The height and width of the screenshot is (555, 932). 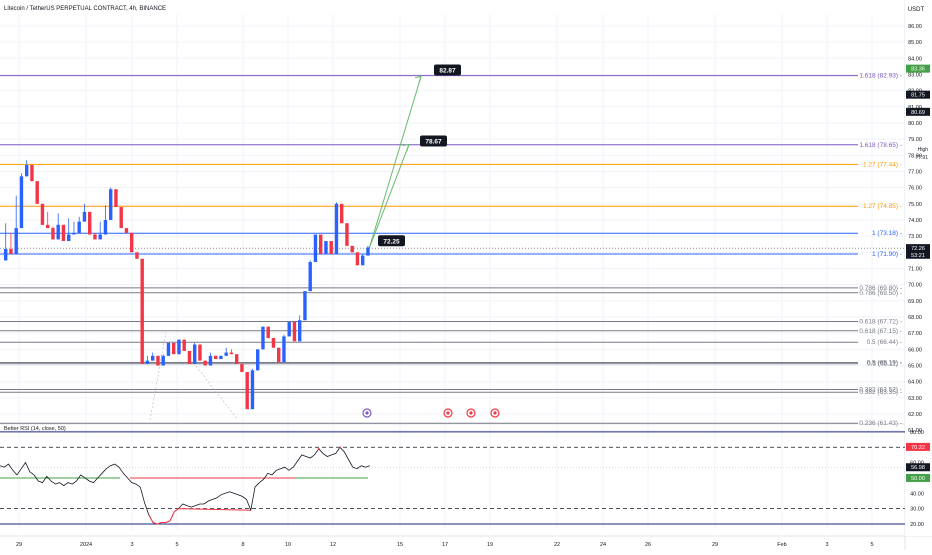 I want to click on rsi-badge-text: 70.22, so click(x=918, y=448).